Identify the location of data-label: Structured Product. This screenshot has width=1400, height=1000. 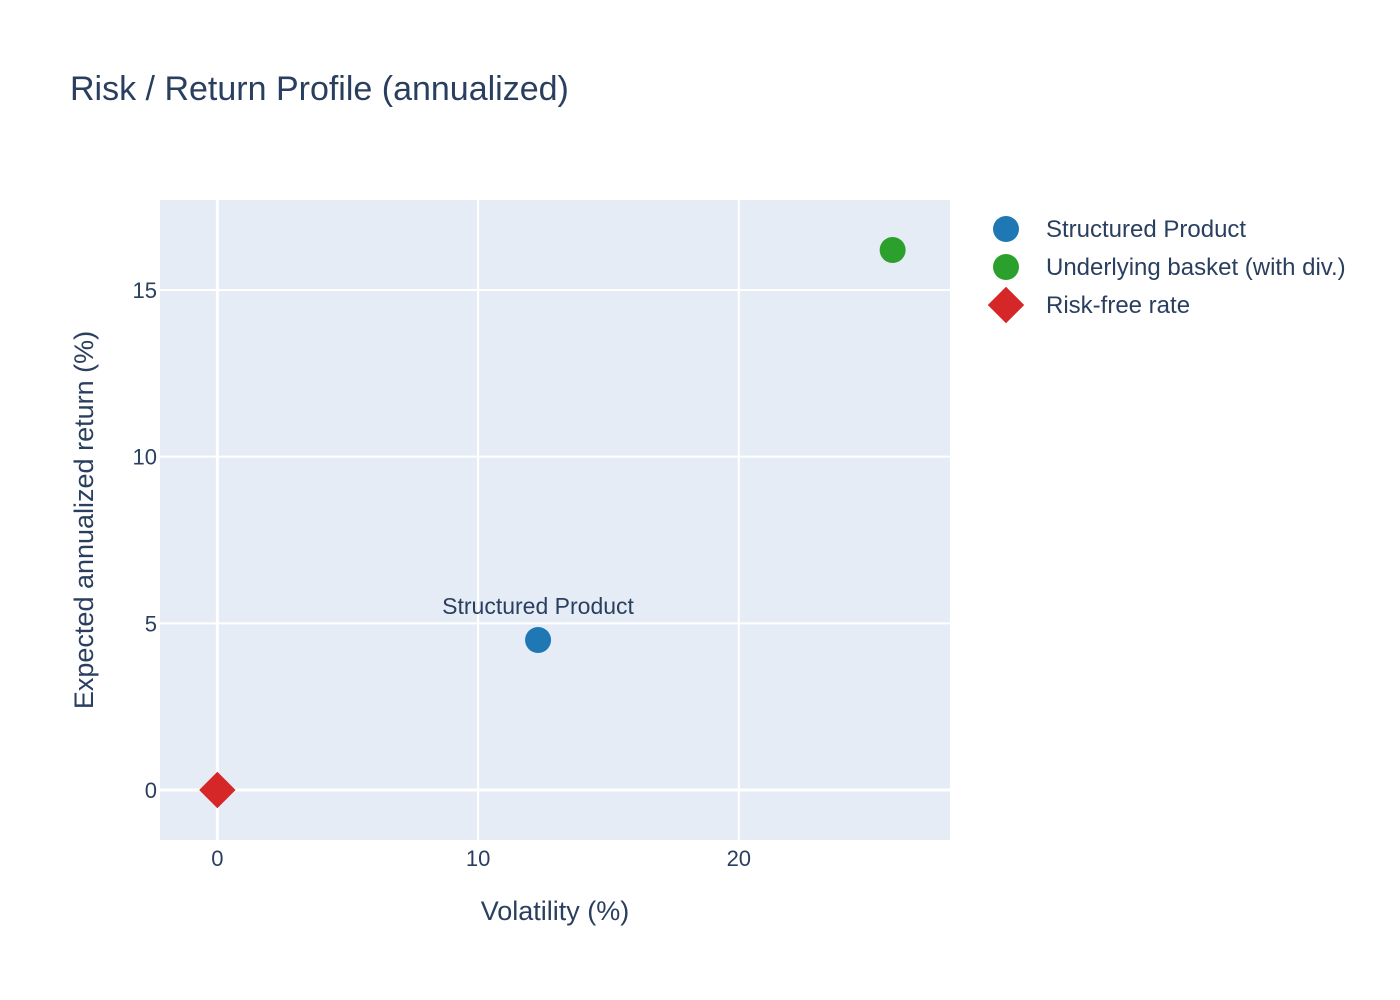
(538, 606).